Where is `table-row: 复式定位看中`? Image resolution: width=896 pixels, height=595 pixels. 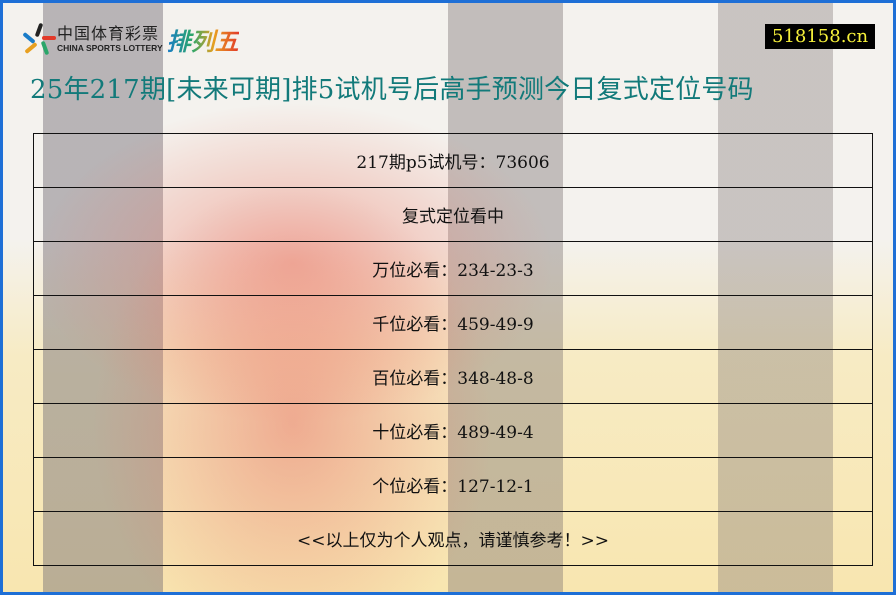 table-row: 复式定位看中 is located at coordinates (453, 214).